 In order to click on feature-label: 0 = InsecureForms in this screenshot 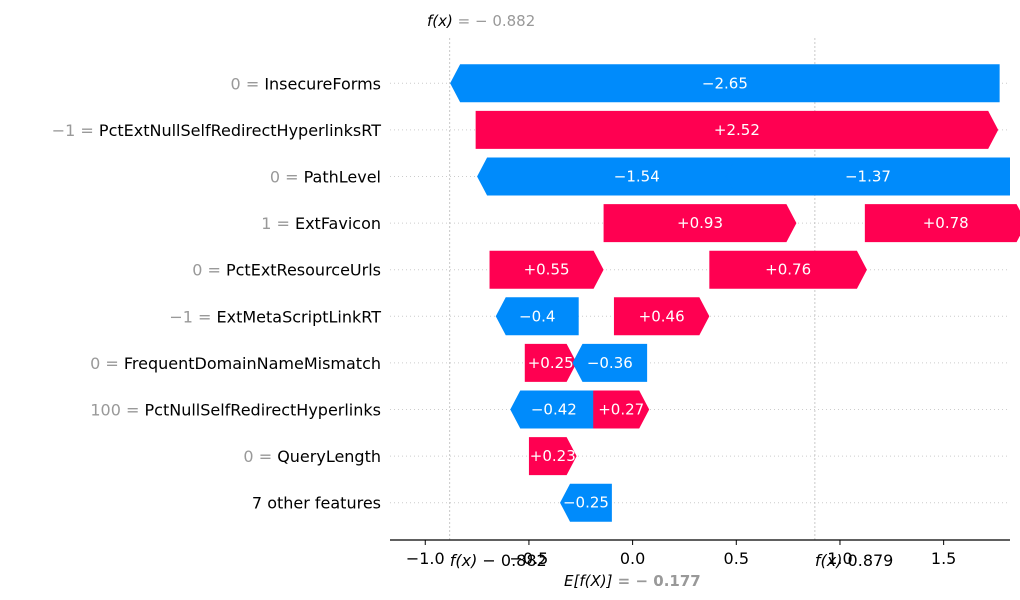, I will do `click(306, 83)`.